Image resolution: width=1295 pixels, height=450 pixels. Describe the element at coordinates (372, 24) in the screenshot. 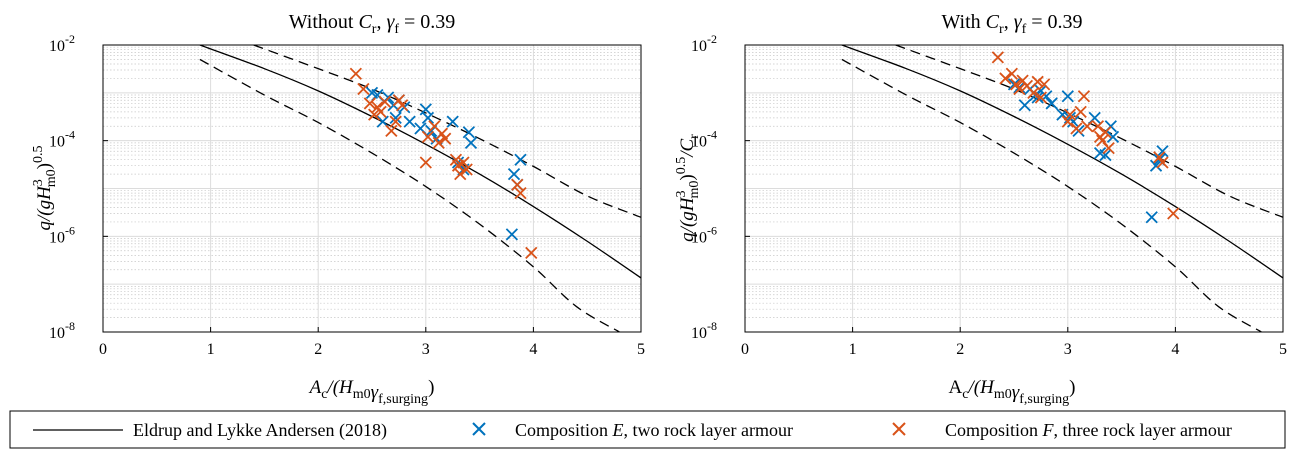

I see `left-chart-title: Without Cr, γf = 0.39` at that location.